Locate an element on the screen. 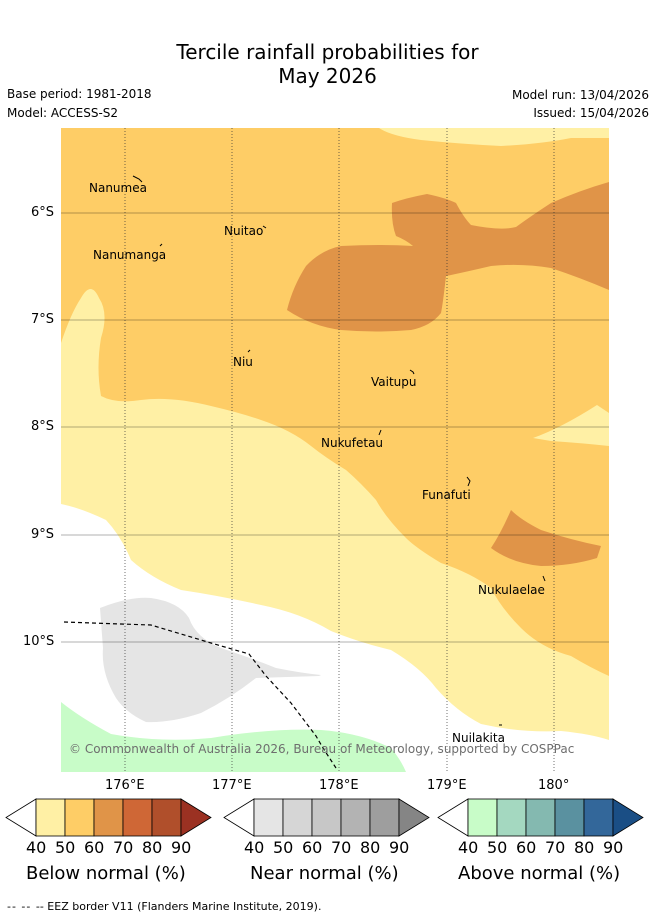  above-colorbar-max-extend is located at coordinates (628, 817).